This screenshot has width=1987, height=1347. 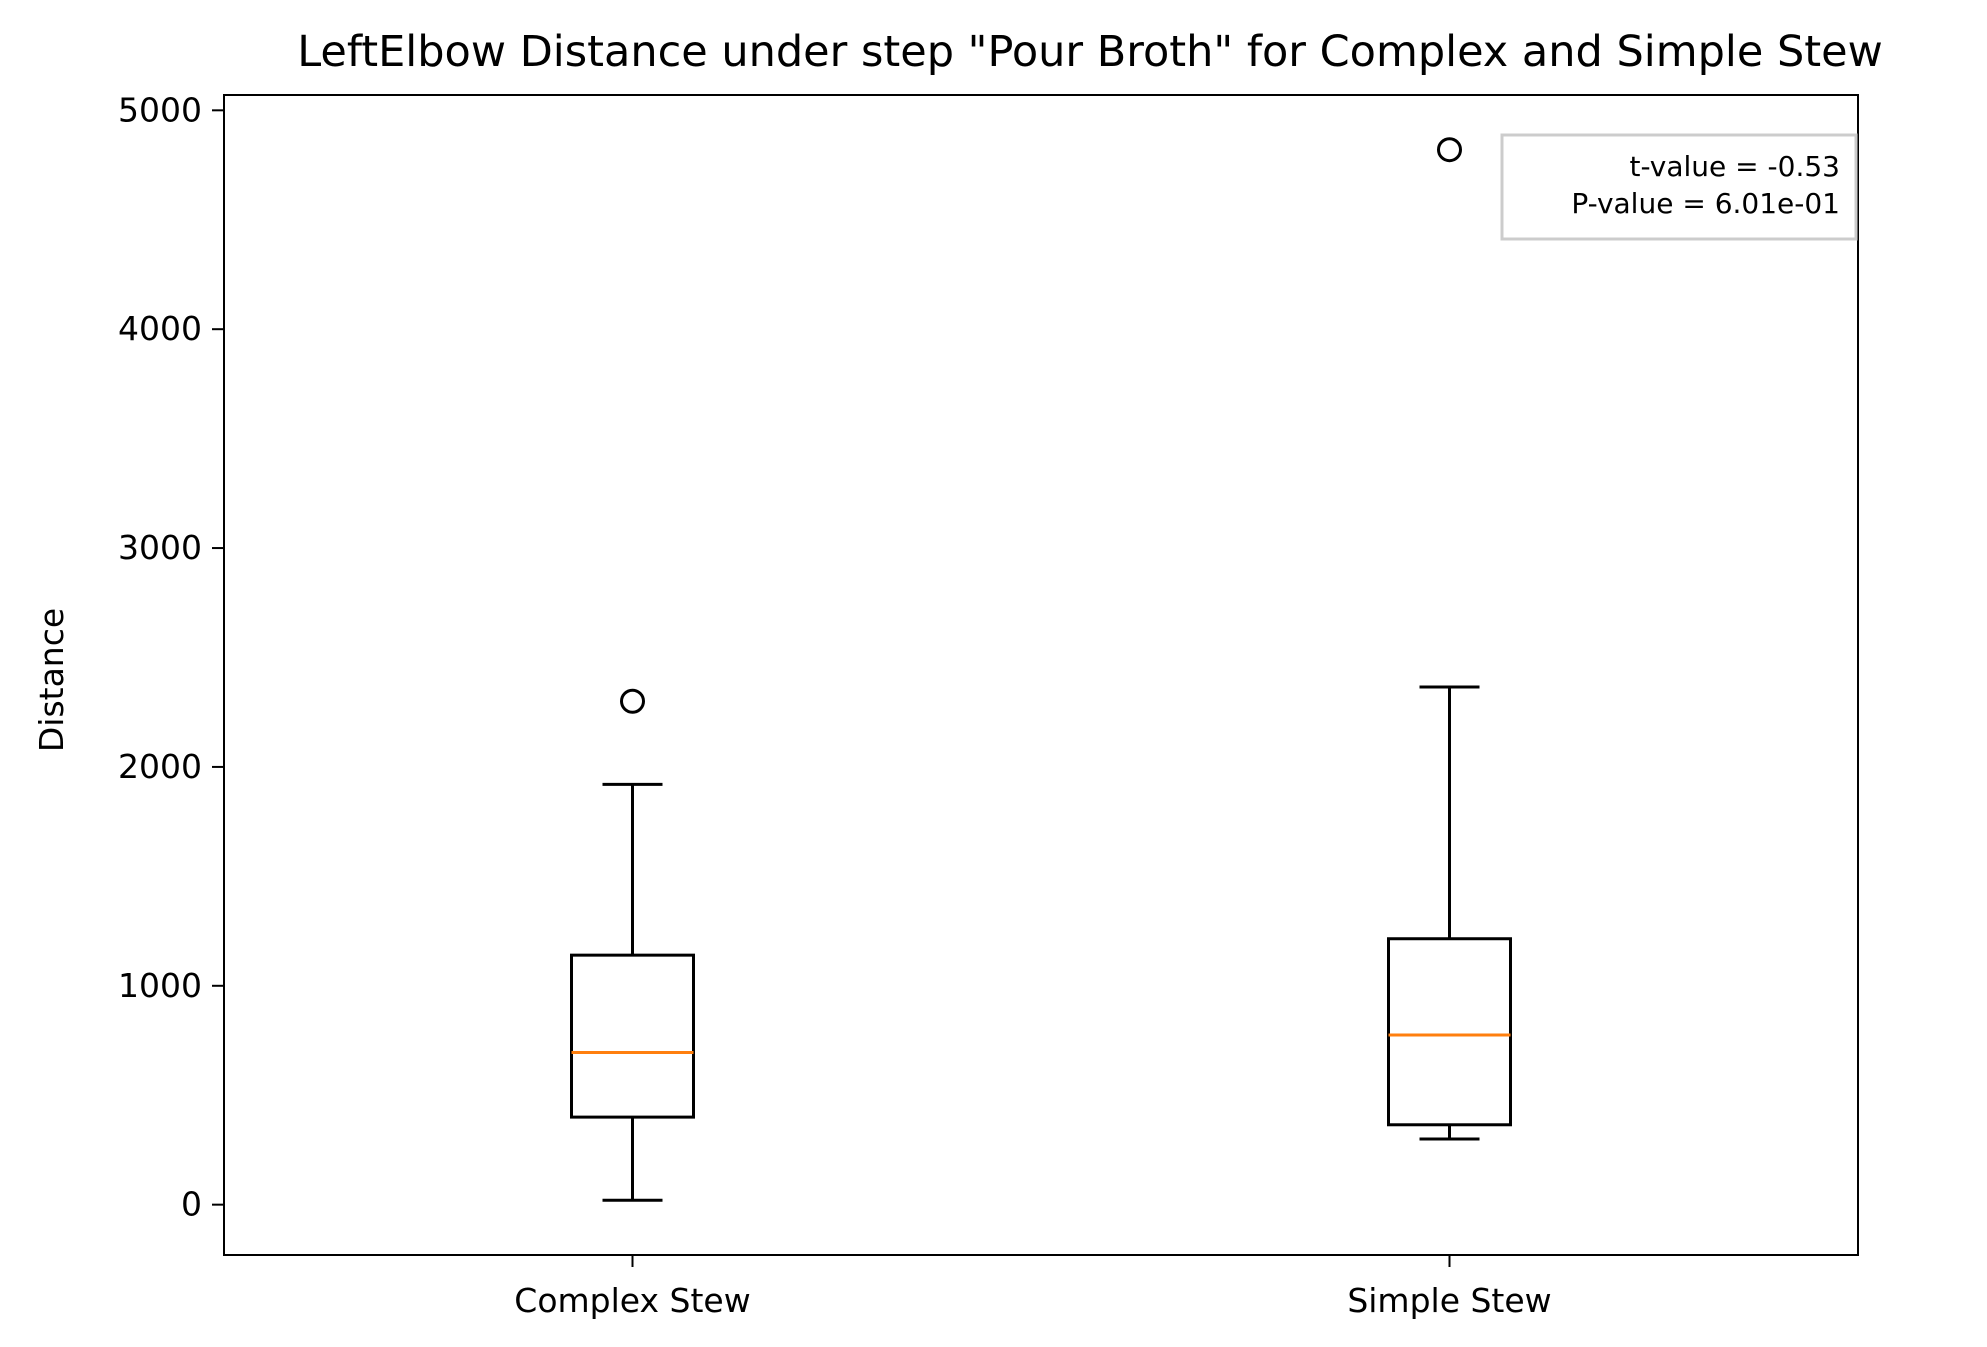 I want to click on x-tick-label: Complex Stew, so click(x=632, y=1300).